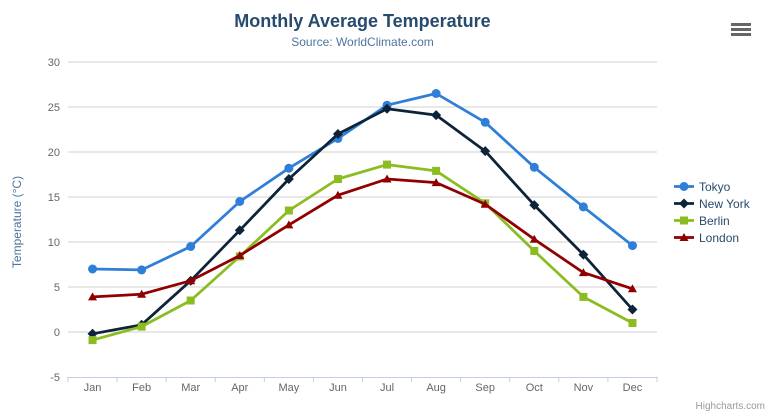  I want to click on legend-label: Berlin, so click(714, 220).